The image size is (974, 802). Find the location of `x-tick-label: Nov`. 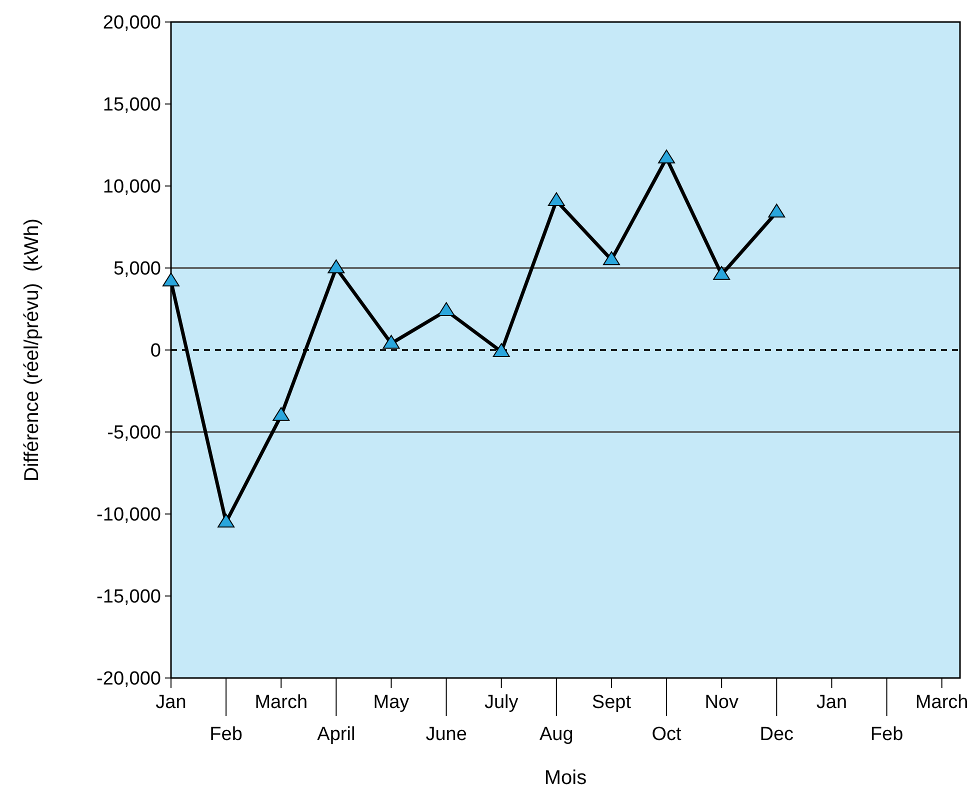

x-tick-label: Nov is located at coordinates (721, 702).